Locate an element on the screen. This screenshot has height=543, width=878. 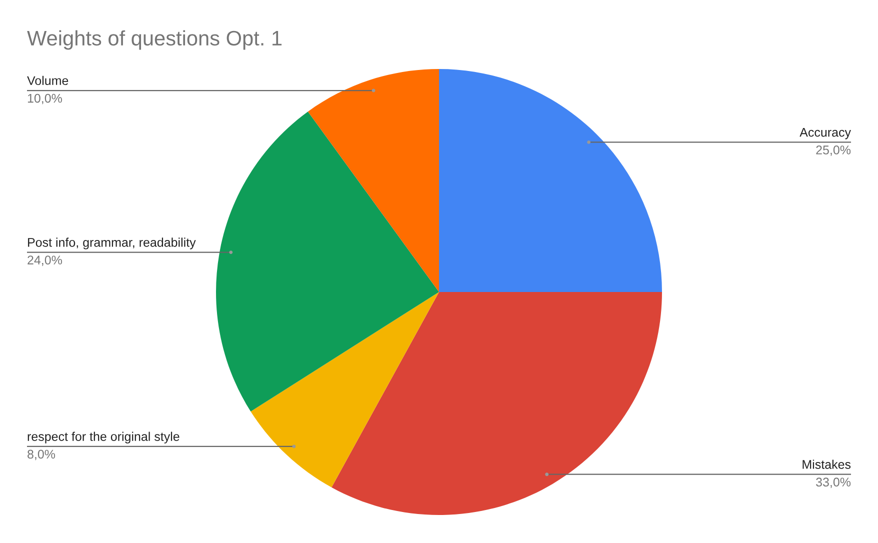
data-label: 33,0% is located at coordinates (833, 483).